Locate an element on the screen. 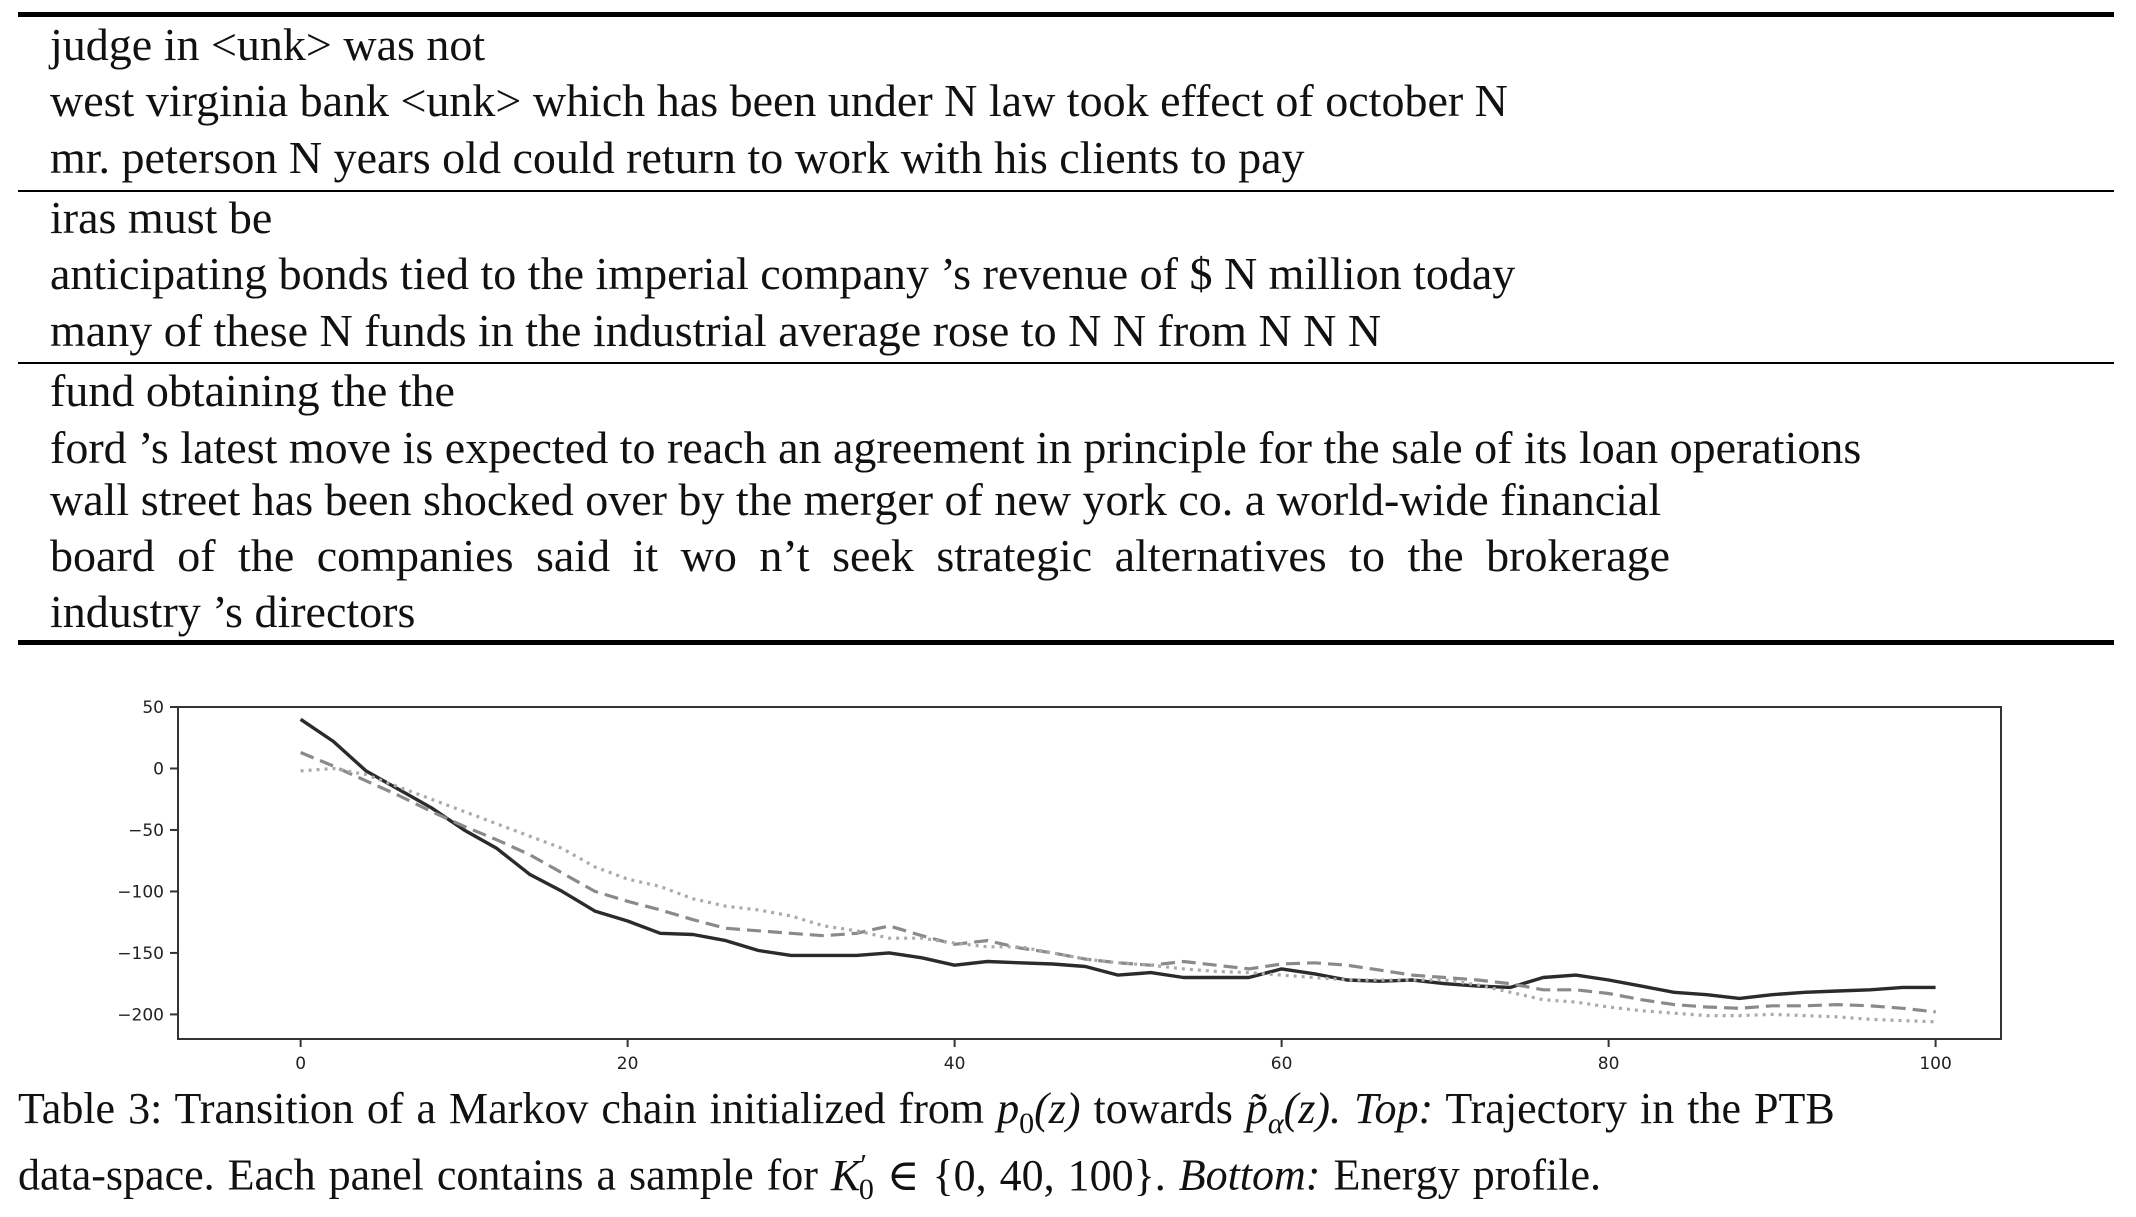 The height and width of the screenshot is (1217, 2136). sample-line: industry ’s directors is located at coordinates (233, 611).